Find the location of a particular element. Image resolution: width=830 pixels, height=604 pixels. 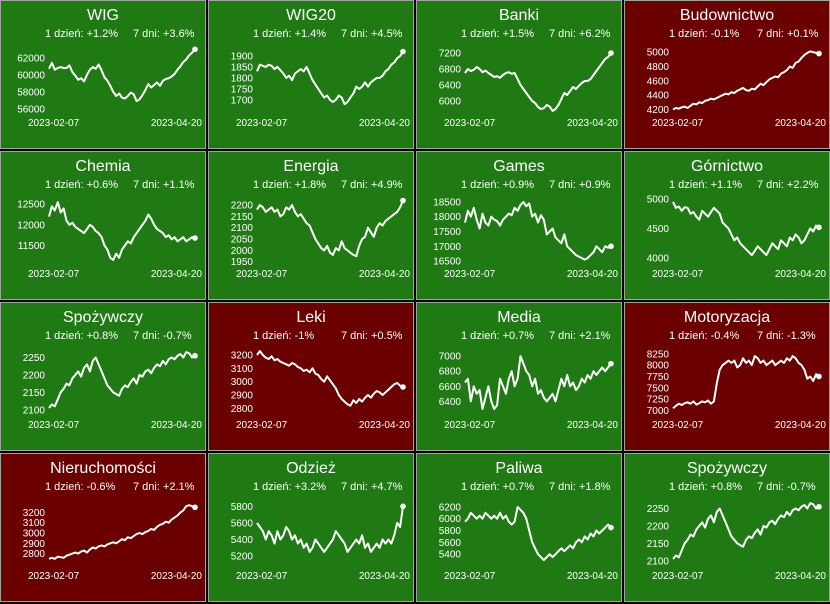

change-1d-label: 1 dzień: +0.6% is located at coordinates (82, 185).